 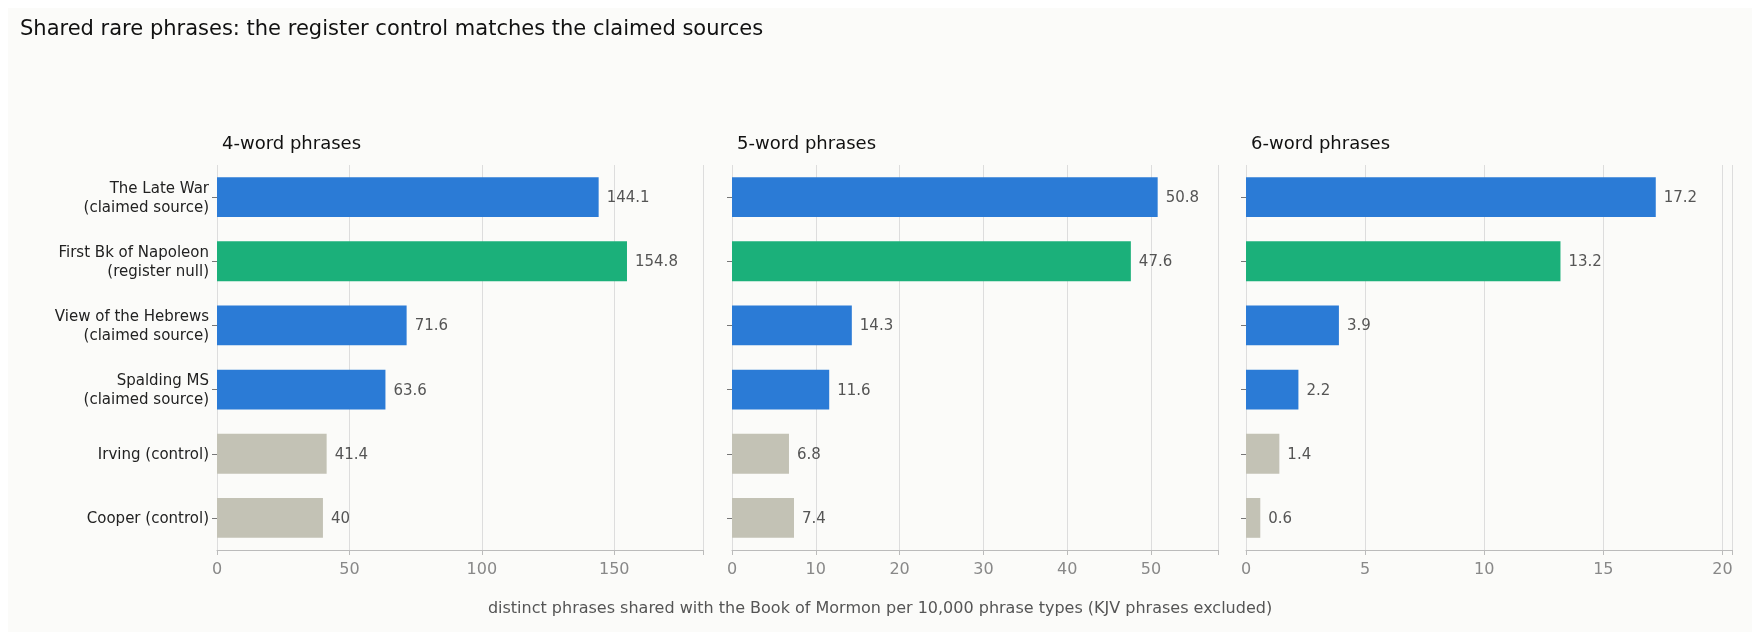 I want to click on data-label: 41.4, so click(x=351, y=453).